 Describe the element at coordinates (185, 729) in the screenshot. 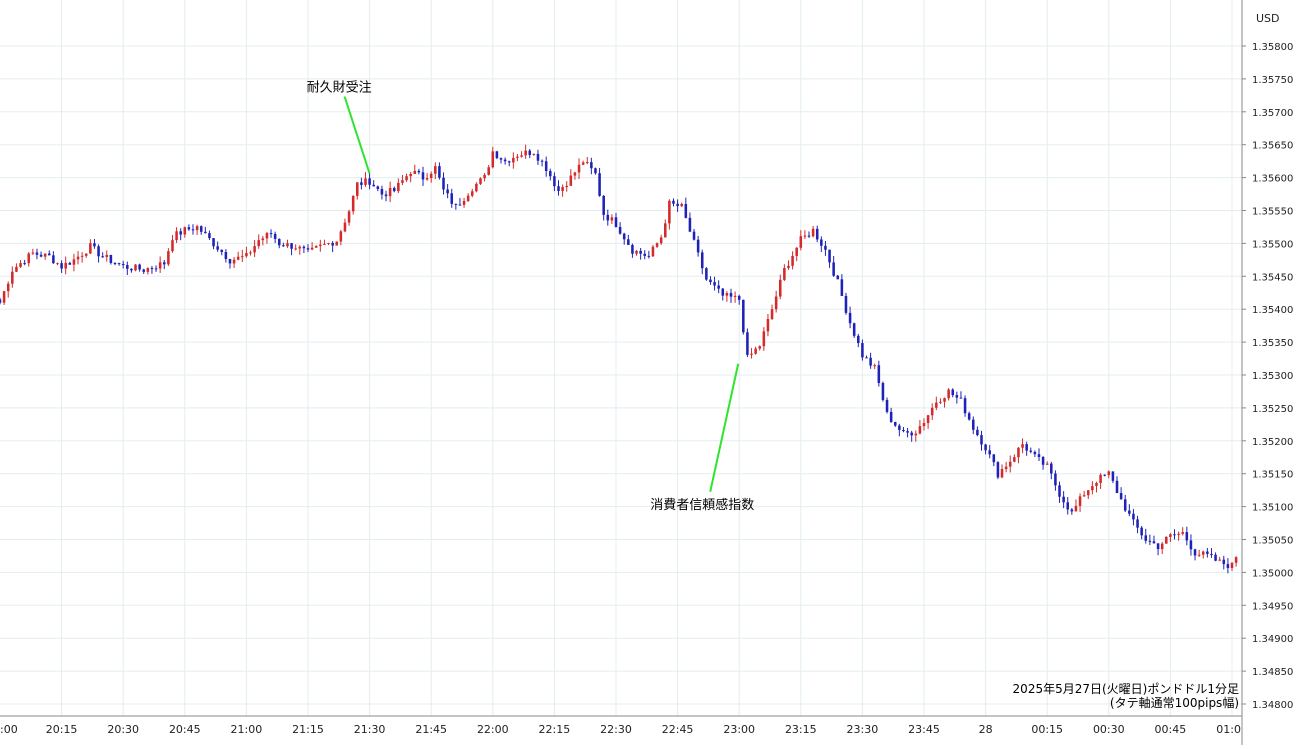

I see `x-tick-label: 20:45` at that location.